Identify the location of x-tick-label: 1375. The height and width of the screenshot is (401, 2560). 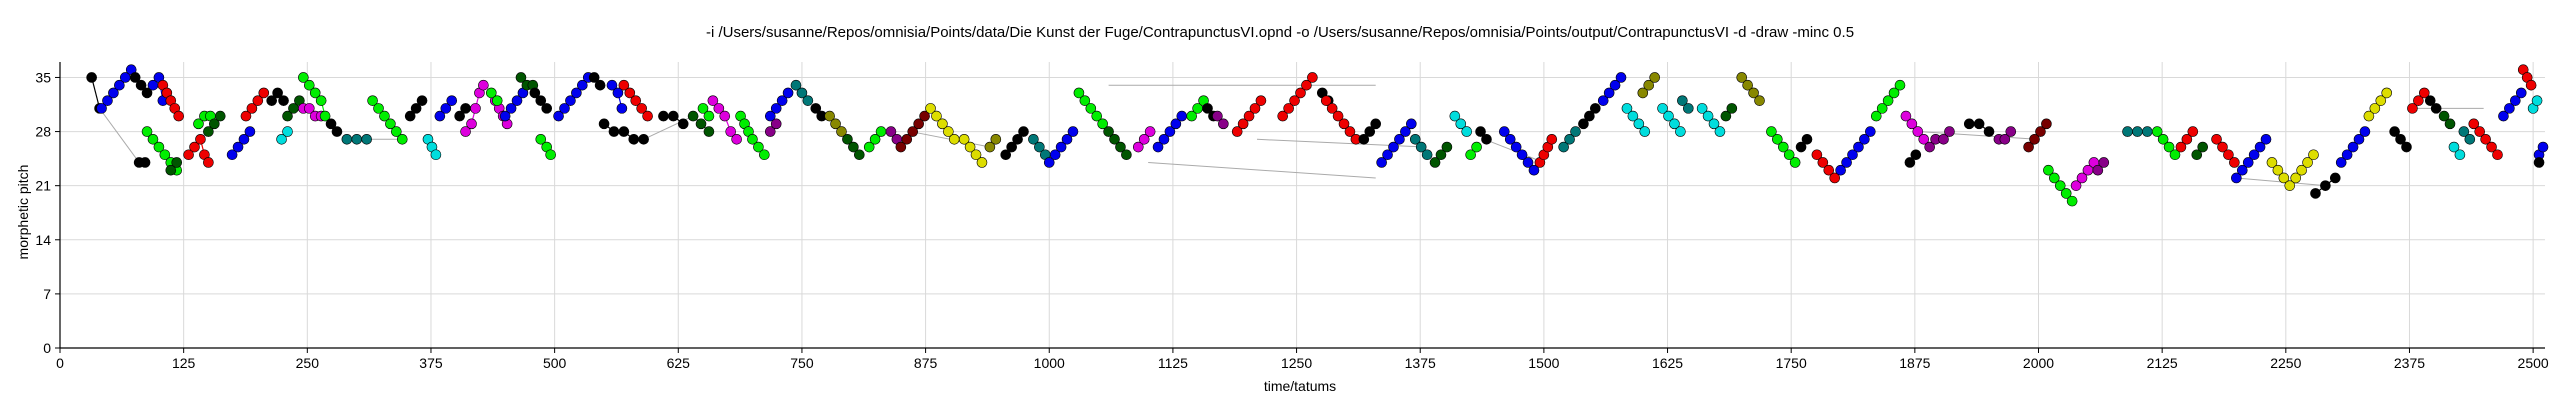
(1420, 363).